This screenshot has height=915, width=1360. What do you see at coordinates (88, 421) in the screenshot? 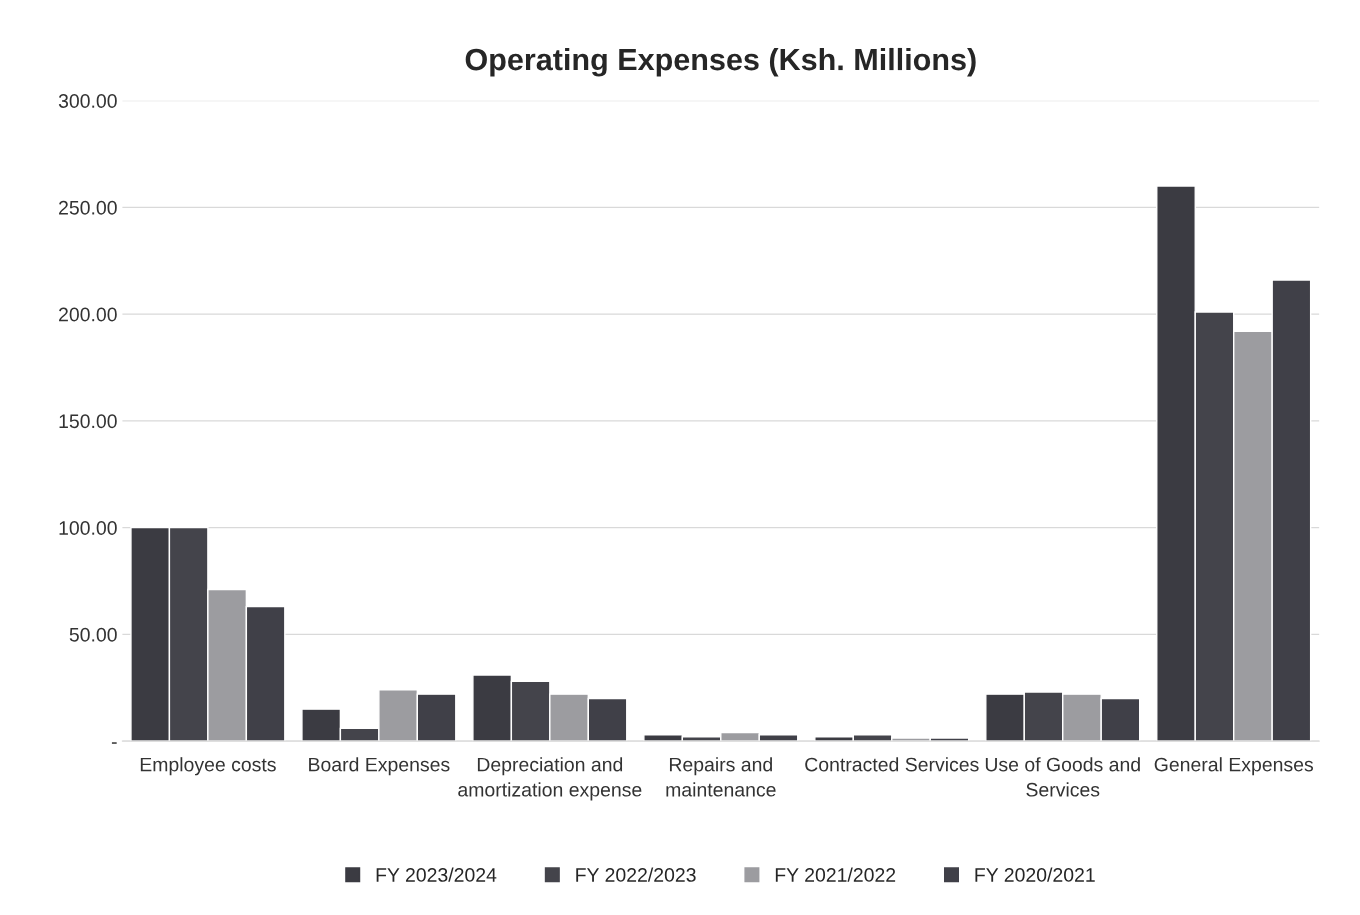
I see `y-tick-label: 150.00` at bounding box center [88, 421].